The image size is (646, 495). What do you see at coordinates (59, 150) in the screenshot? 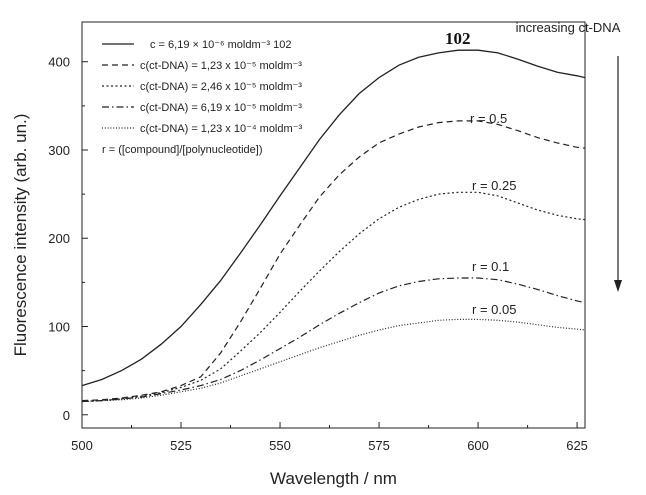
I see `y-tick-label: 300` at bounding box center [59, 150].